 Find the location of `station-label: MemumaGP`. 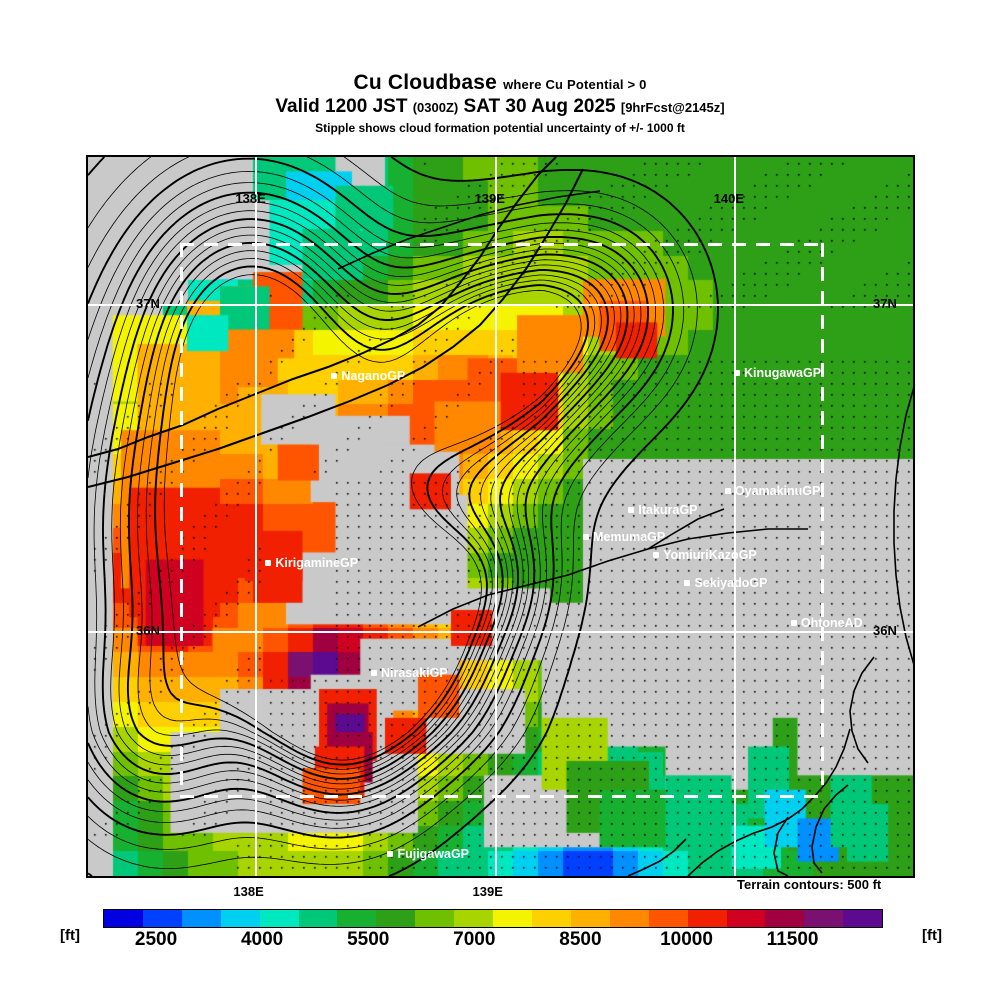

station-label: MemumaGP is located at coordinates (629, 536).